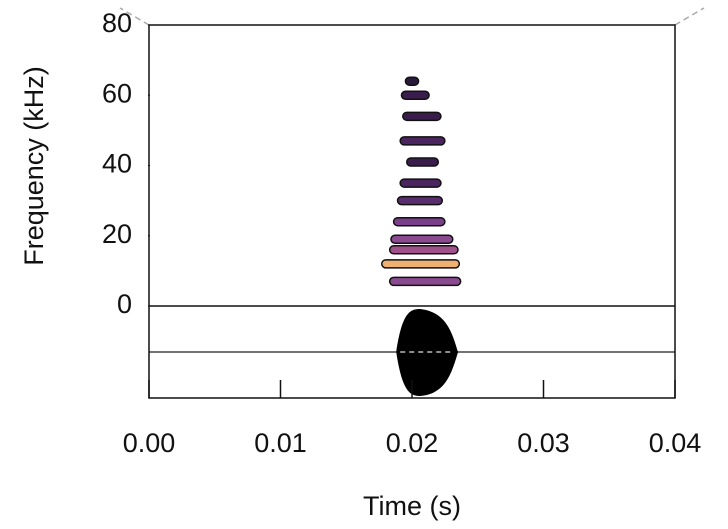  What do you see at coordinates (280, 443) in the screenshot?
I see `x-tick-label: 0.01` at bounding box center [280, 443].